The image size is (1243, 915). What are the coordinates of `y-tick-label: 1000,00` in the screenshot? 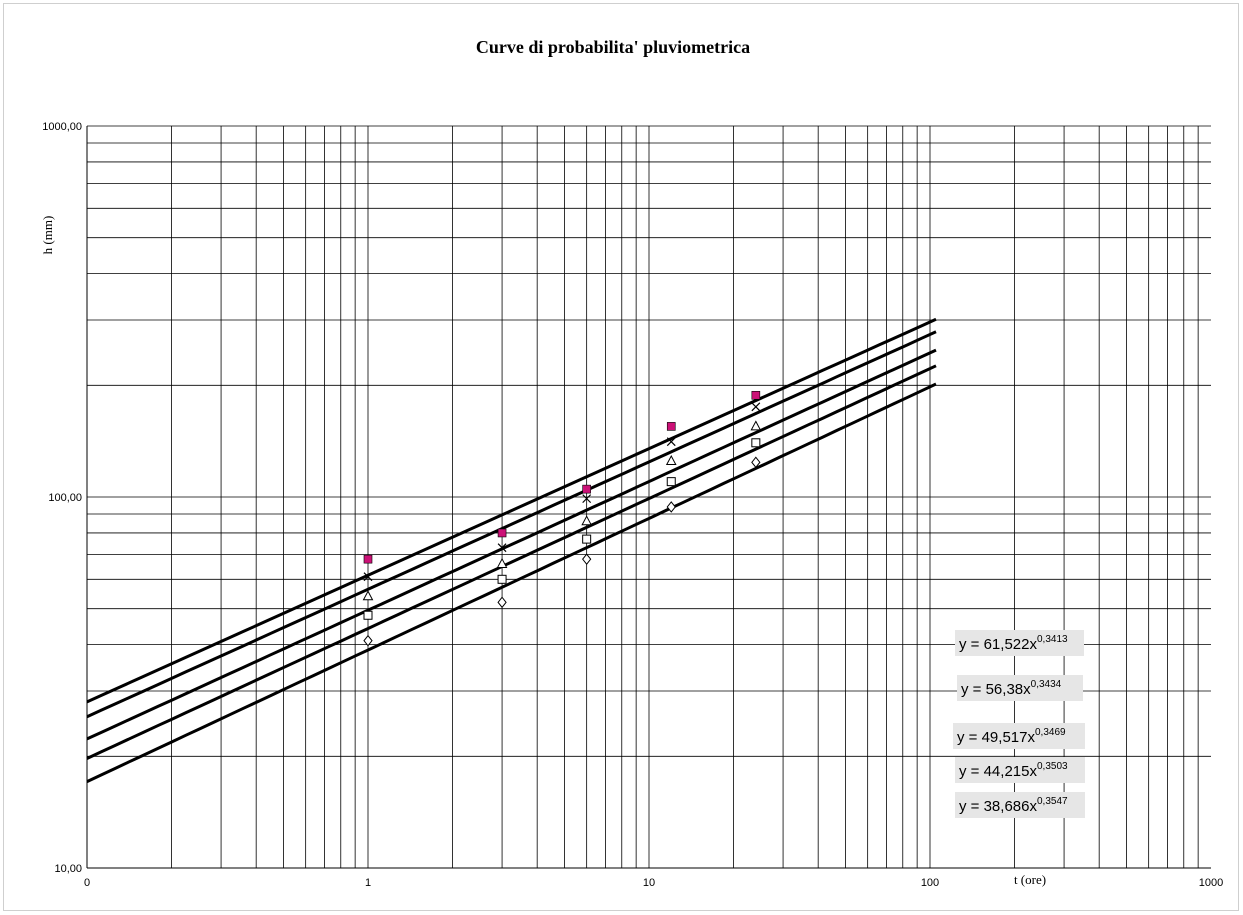 It's located at (62, 127).